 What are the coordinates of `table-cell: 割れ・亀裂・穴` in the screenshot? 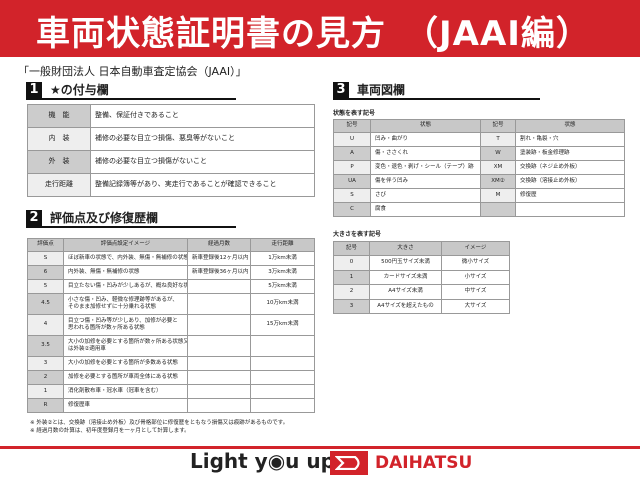 It's located at (570, 139).